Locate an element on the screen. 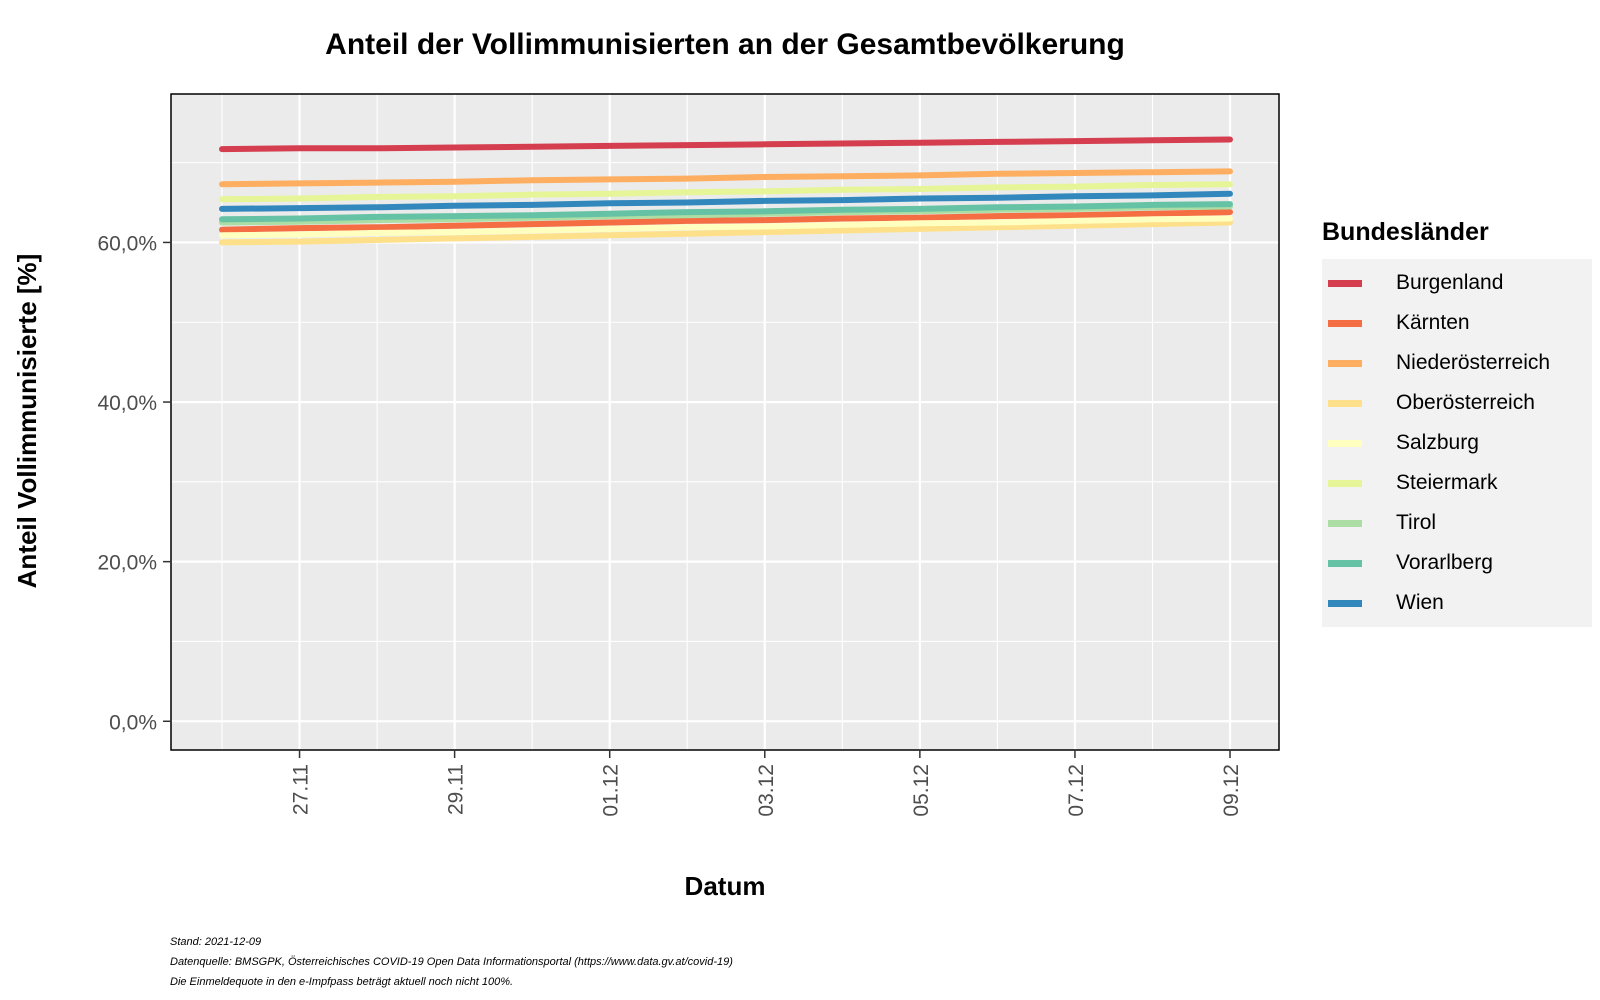 The width and height of the screenshot is (1600, 1000). legend-item: Burgenland is located at coordinates (1457, 283).